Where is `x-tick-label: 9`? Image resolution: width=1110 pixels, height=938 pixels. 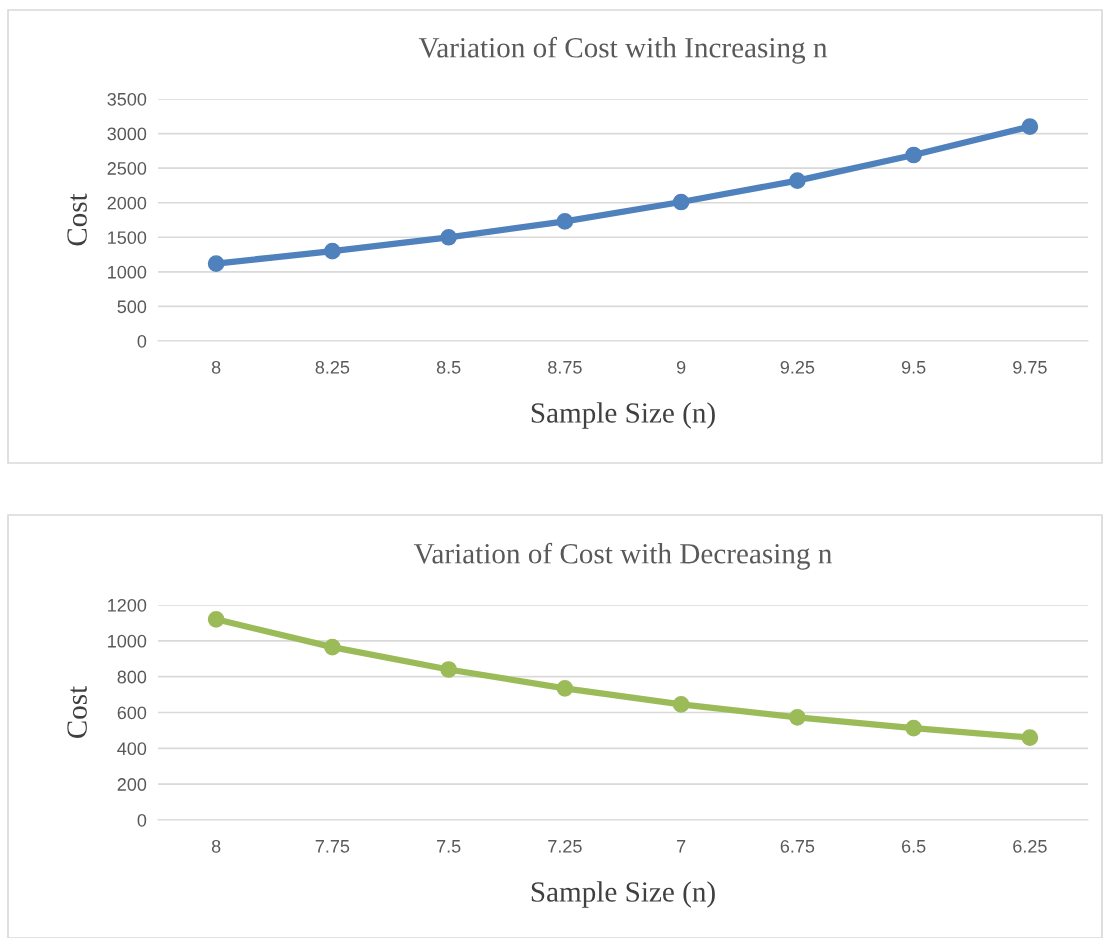
x-tick-label: 9 is located at coordinates (681, 367).